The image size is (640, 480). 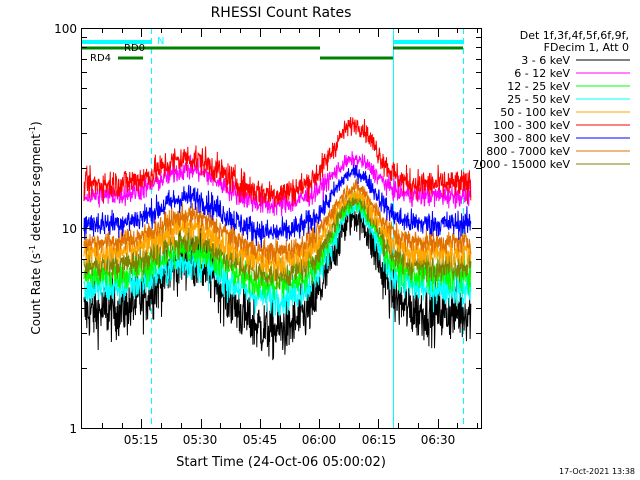 What do you see at coordinates (538, 99) in the screenshot?
I see `legend-label-3: 25 - 50 keV` at bounding box center [538, 99].